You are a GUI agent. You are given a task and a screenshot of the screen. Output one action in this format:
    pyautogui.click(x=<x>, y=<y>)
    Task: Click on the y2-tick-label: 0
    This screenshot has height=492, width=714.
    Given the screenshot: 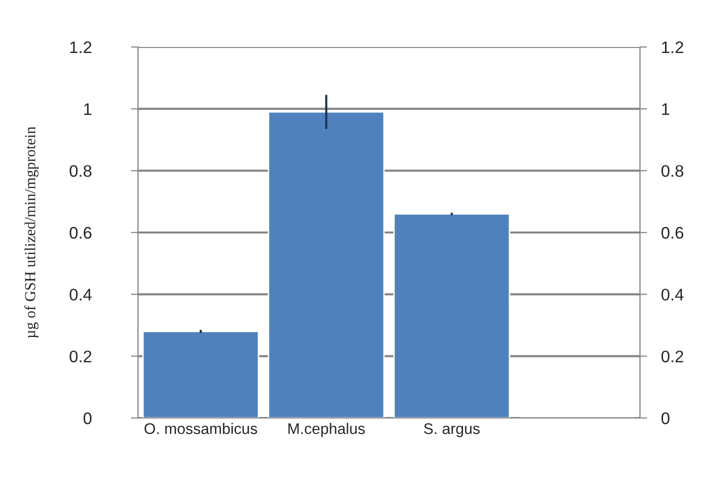 What is the action you would take?
    pyautogui.click(x=665, y=418)
    